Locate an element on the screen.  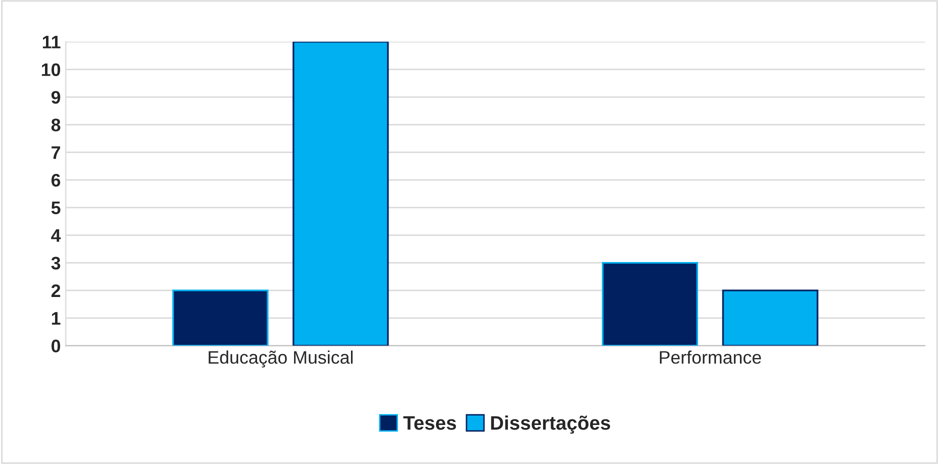
y-tick-label: 2 is located at coordinates (55, 290).